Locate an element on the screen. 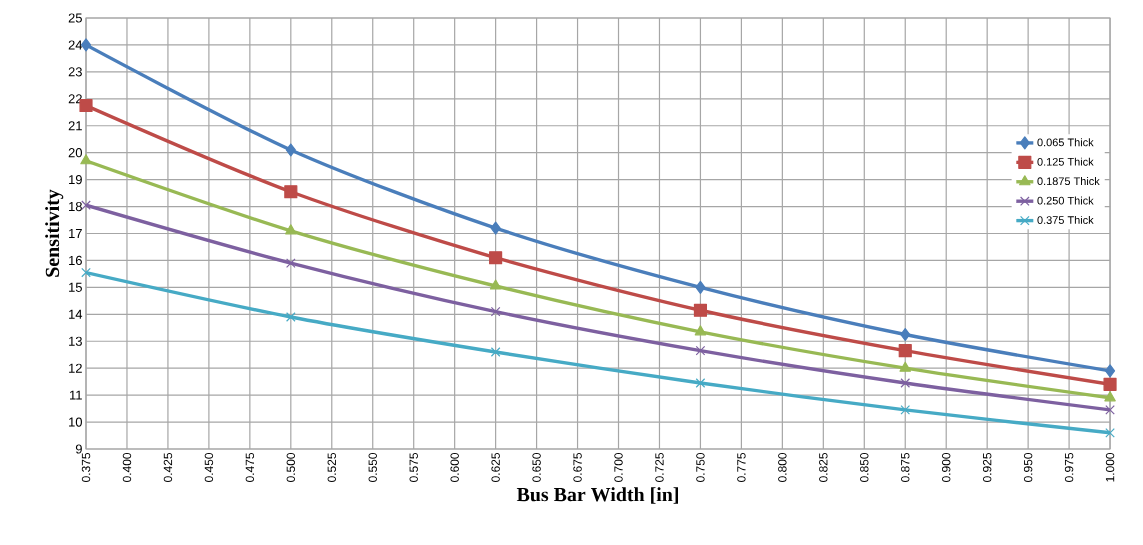  y-tick-label: 15 is located at coordinates (75, 287).